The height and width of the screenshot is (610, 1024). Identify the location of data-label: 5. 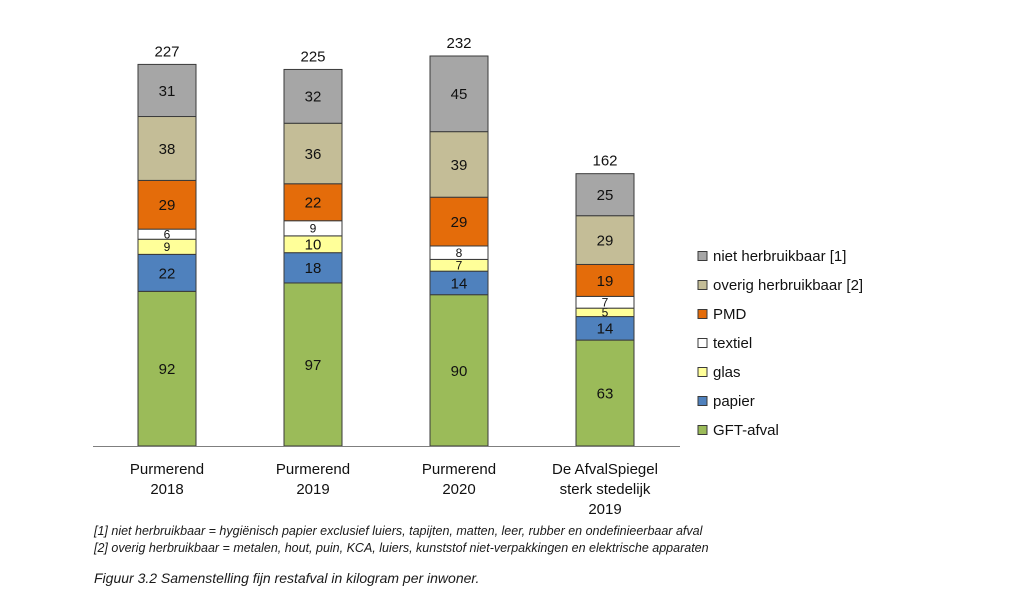
(605, 313).